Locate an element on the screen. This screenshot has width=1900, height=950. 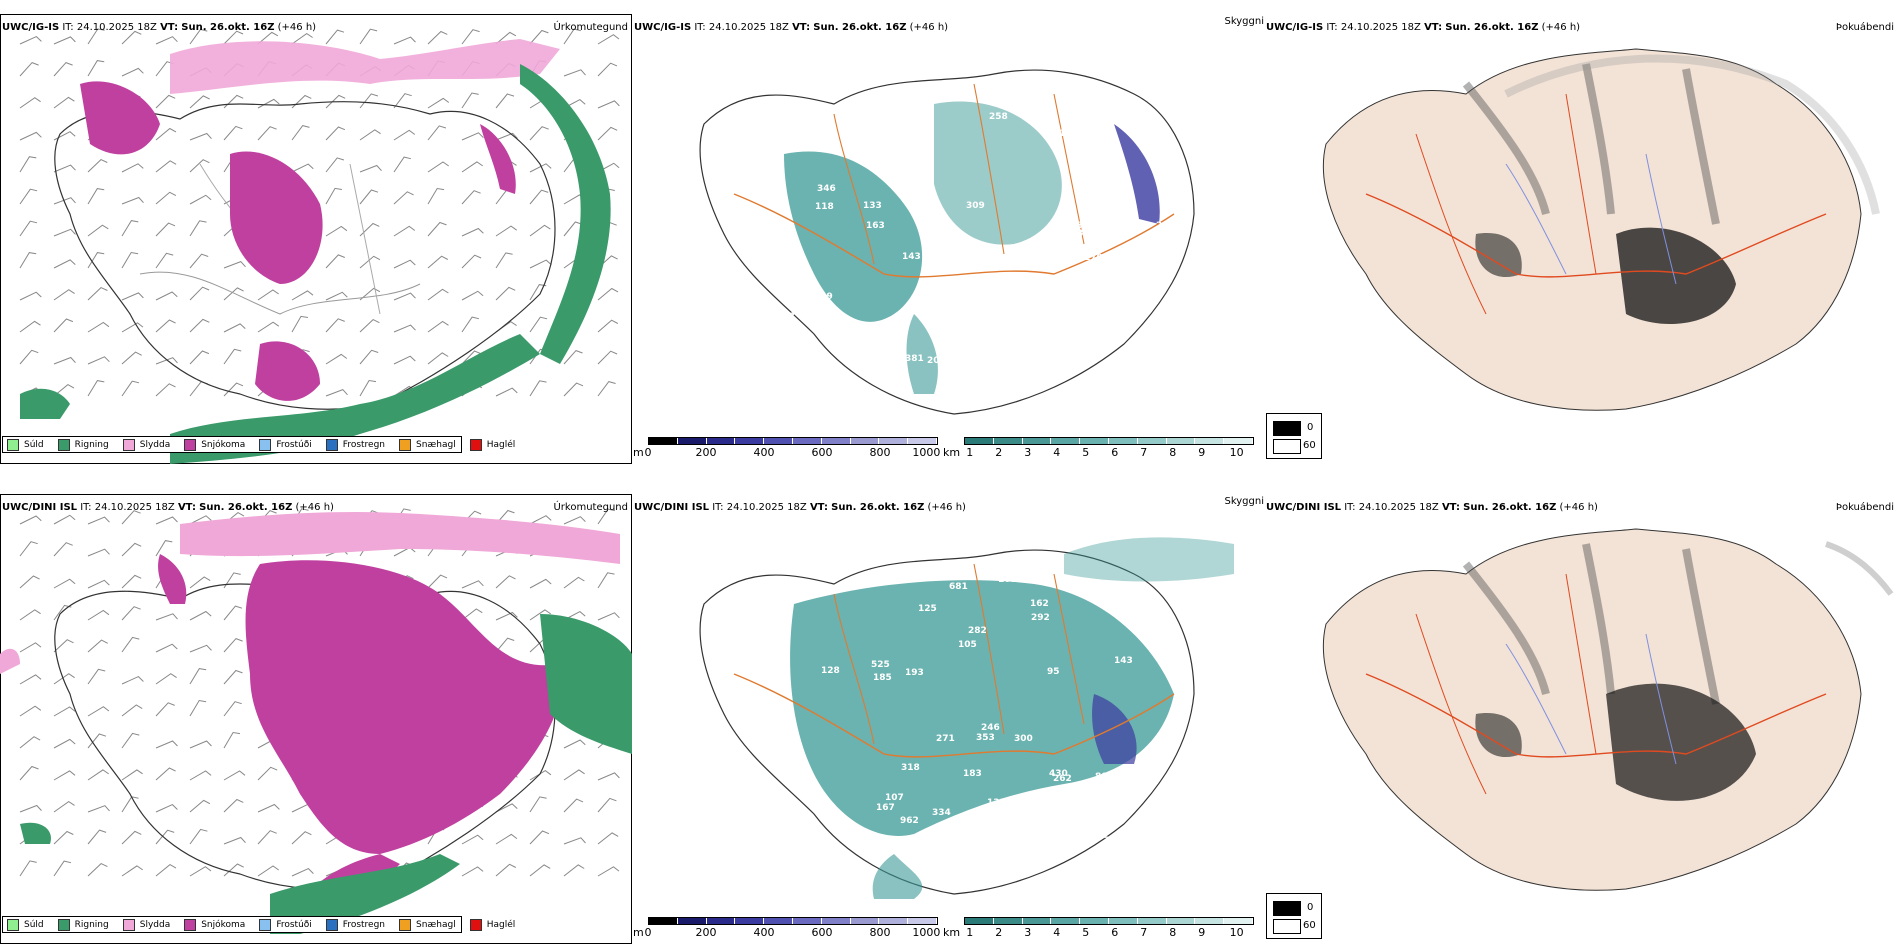
peak-height-label: 143 is located at coordinates (1123, 661).